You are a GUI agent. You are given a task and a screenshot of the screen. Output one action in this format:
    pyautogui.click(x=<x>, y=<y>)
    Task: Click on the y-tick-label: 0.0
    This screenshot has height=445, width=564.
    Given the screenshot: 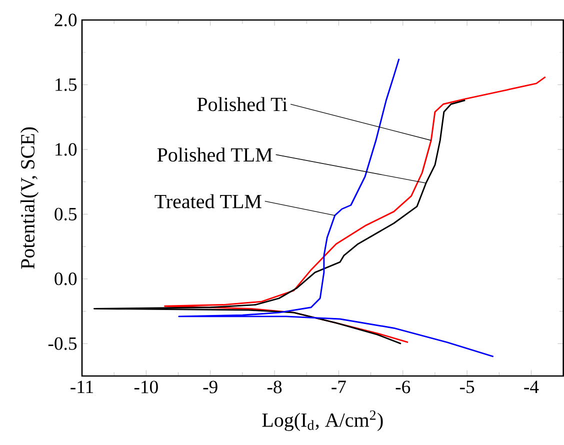 What is the action you would take?
    pyautogui.click(x=65, y=279)
    